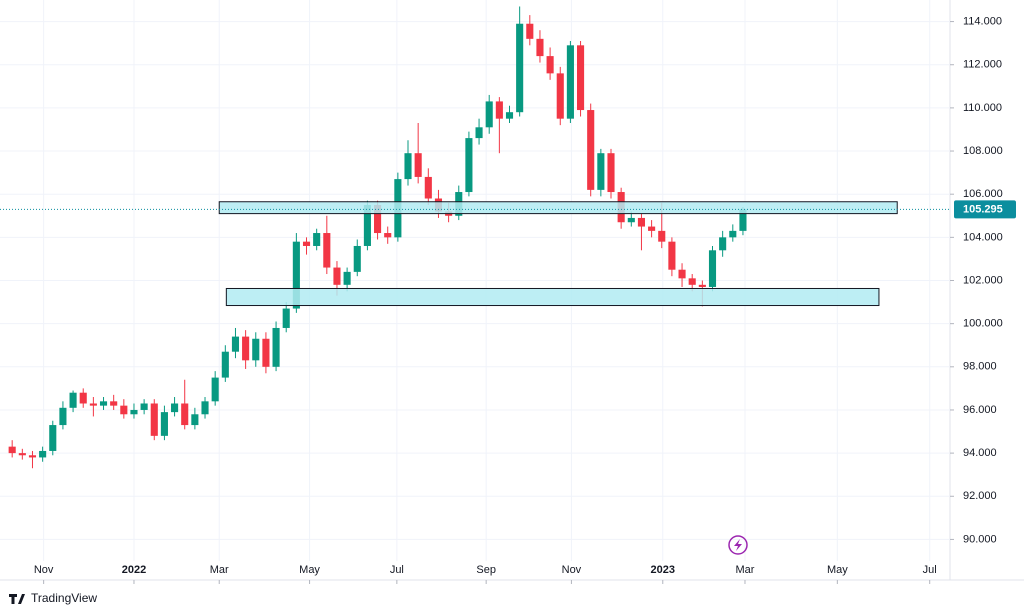 Image resolution: width=1024 pixels, height=615 pixels. Describe the element at coordinates (983, 151) in the screenshot. I see `y-tick-label: 108.000` at that location.